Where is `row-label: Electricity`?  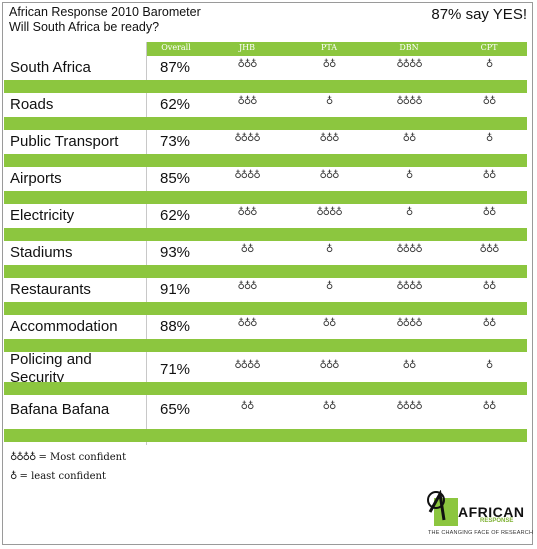 row-label: Electricity is located at coordinates (42, 215).